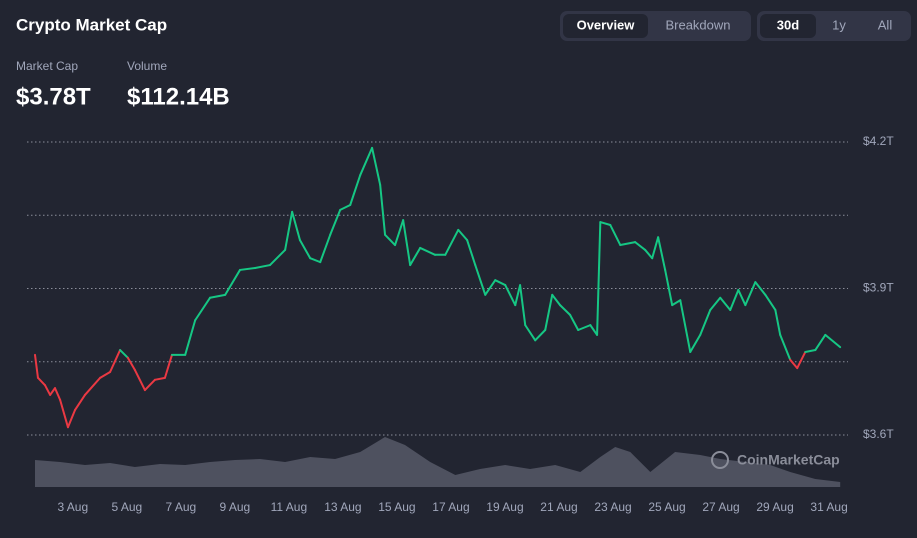 The height and width of the screenshot is (538, 917). What do you see at coordinates (178, 96) in the screenshot?
I see `stat-value: $112.14B` at bounding box center [178, 96].